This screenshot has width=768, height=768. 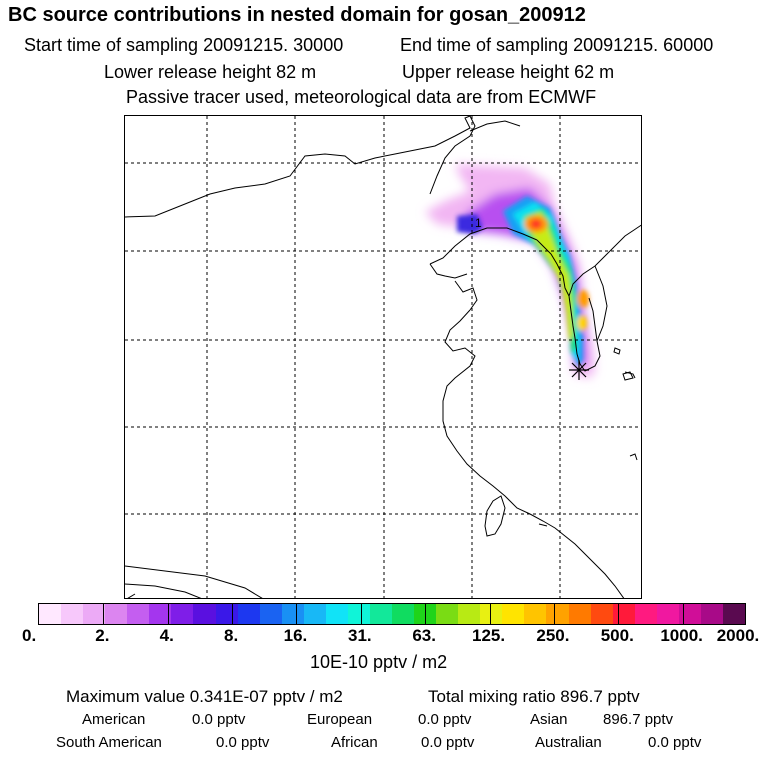 What do you see at coordinates (534, 696) in the screenshot?
I see `total-mixing-ratio-text: Total mixing ratio 896.7 pptv` at bounding box center [534, 696].